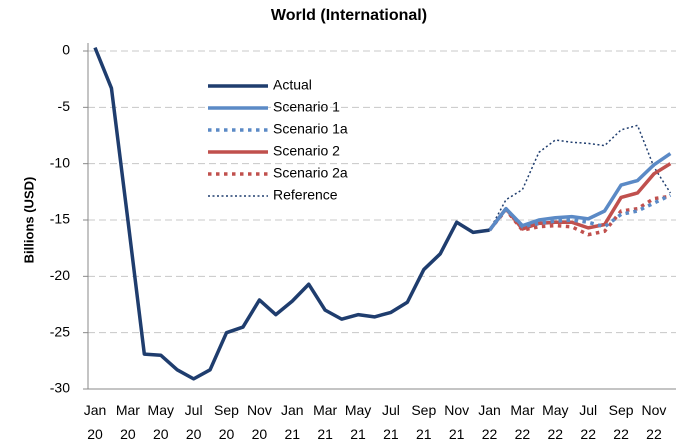 The height and width of the screenshot is (448, 679). I want to click on y-tick-label: -20, so click(60, 275).